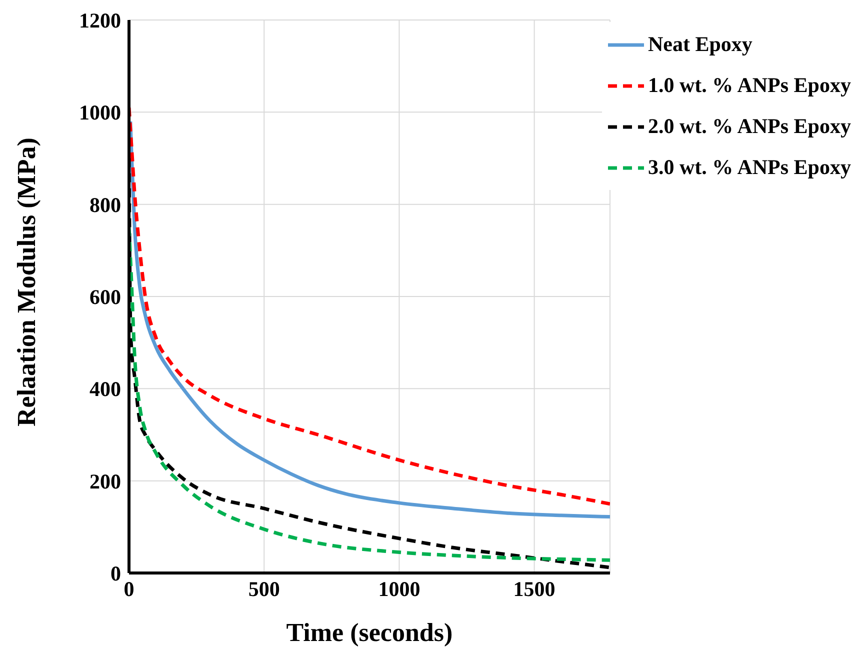  What do you see at coordinates (100, 112) in the screenshot?
I see `y-tick-label: 1000` at bounding box center [100, 112].